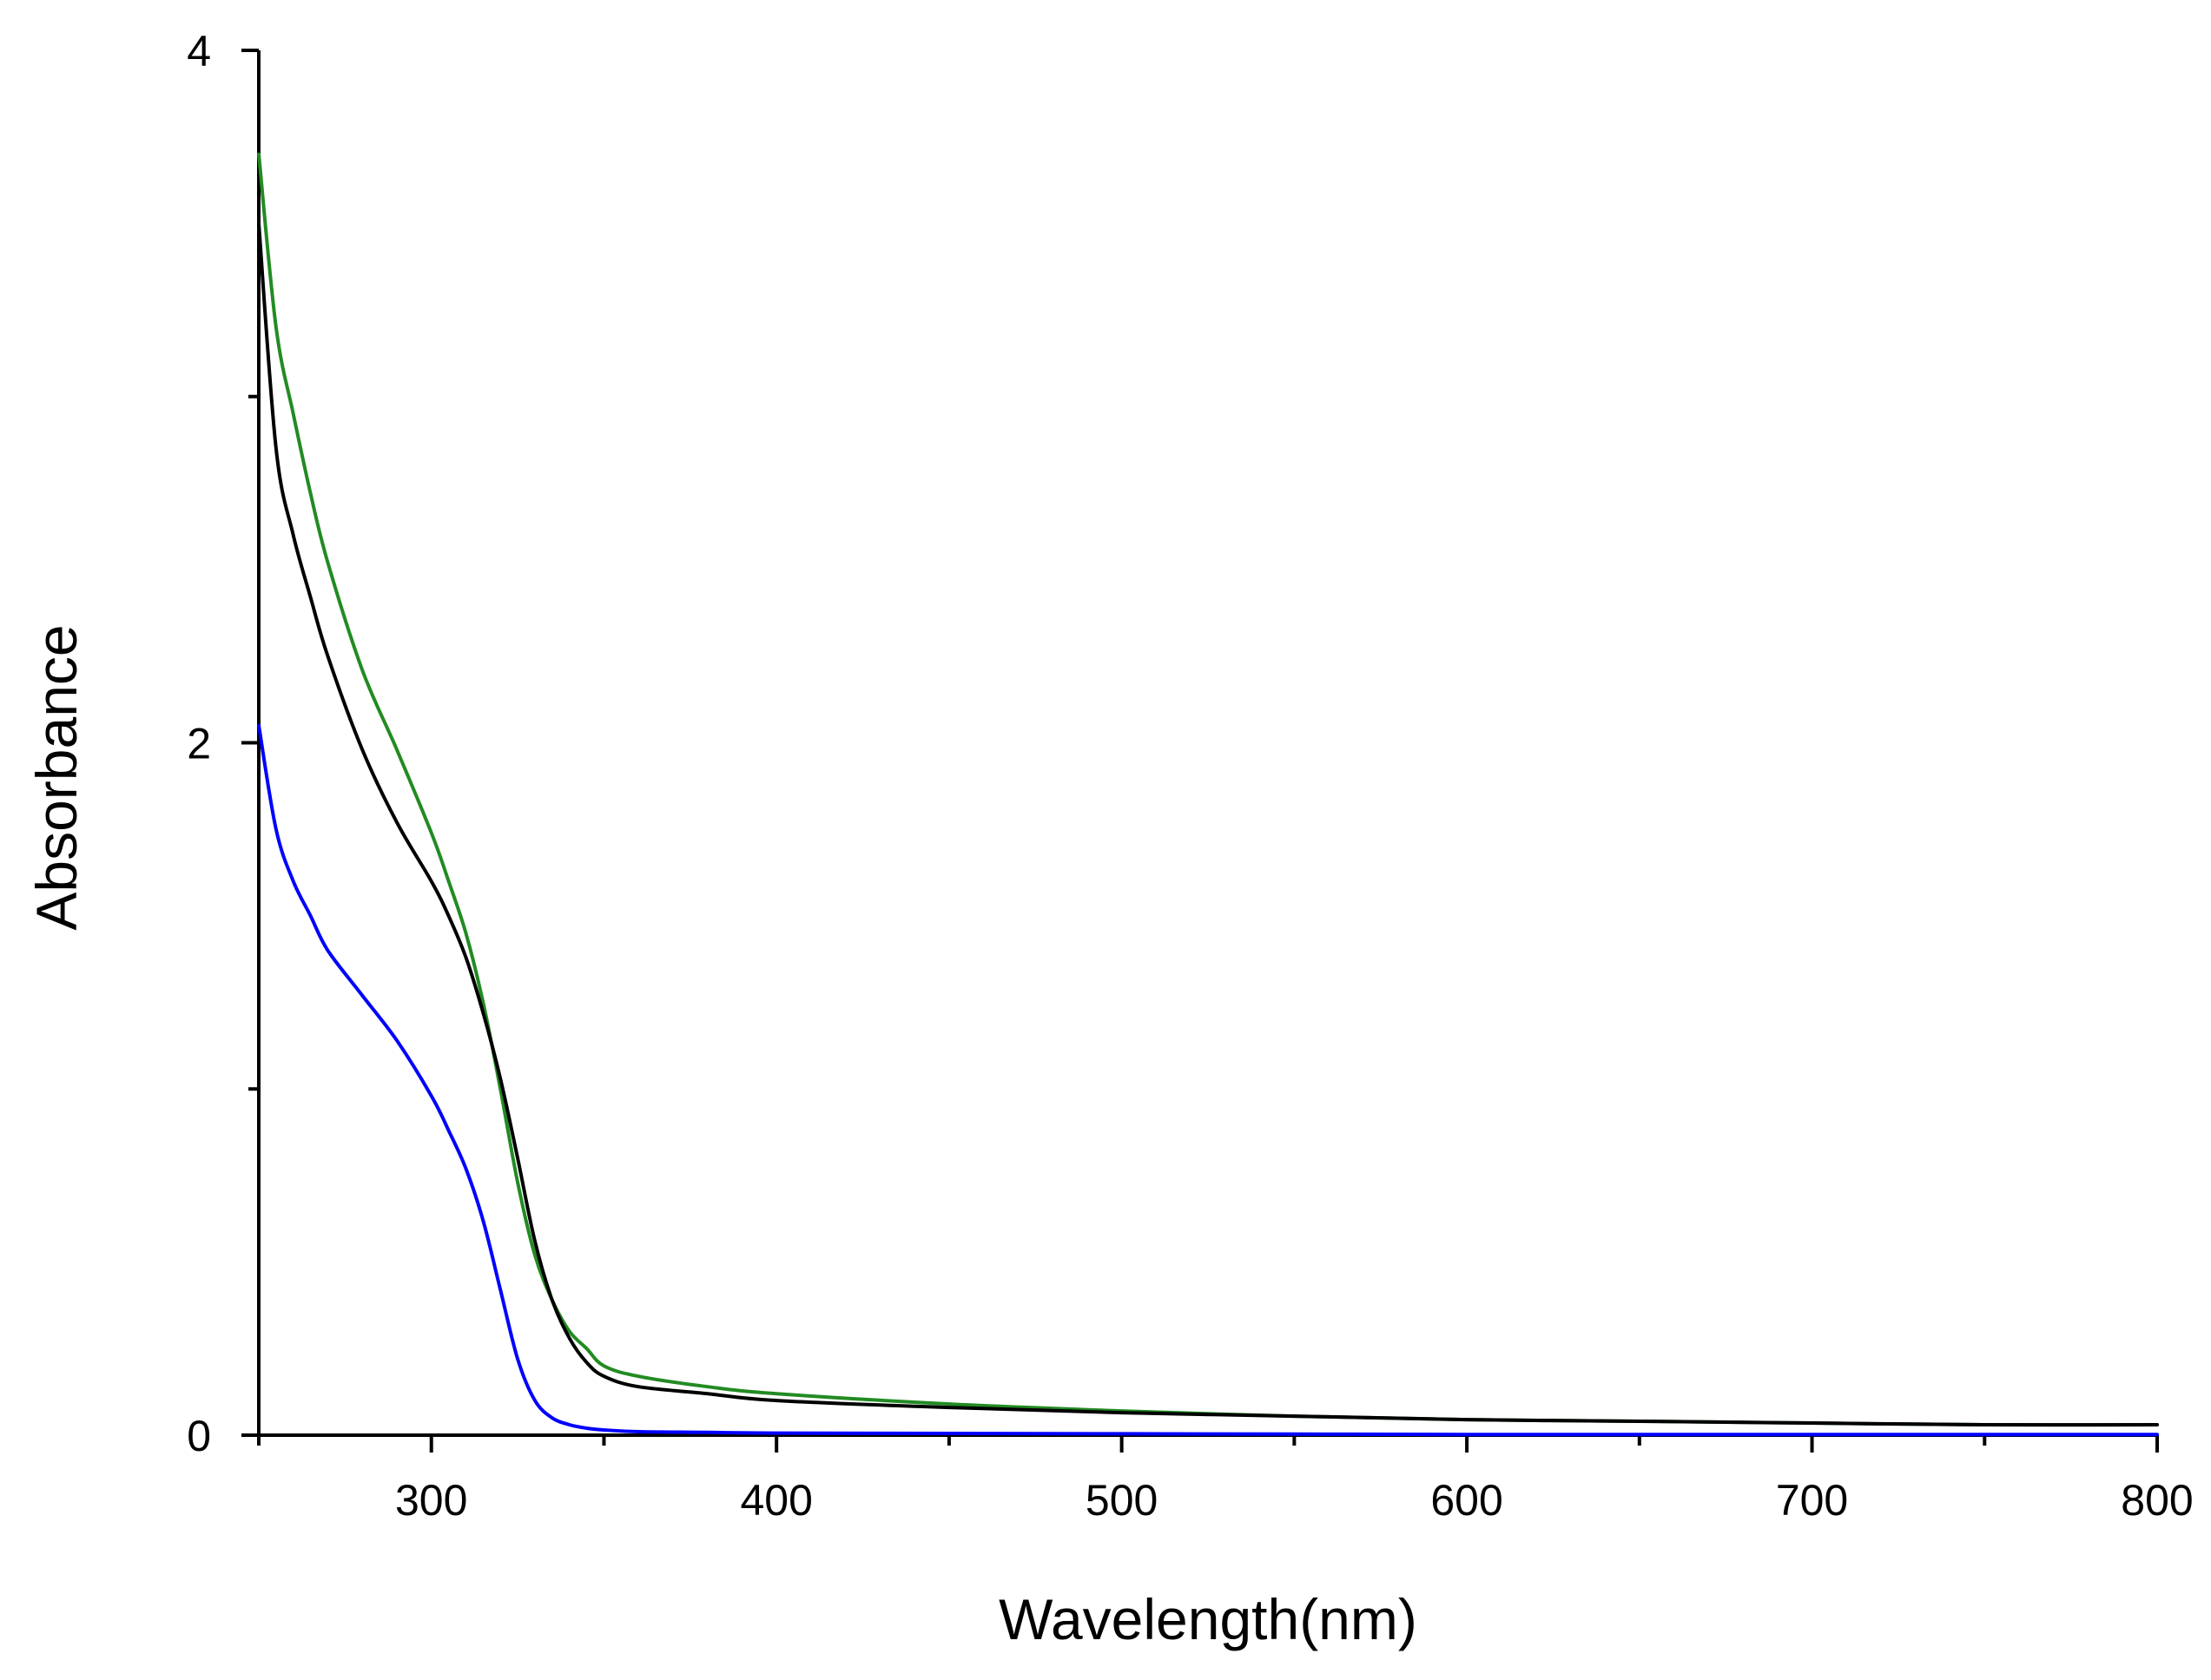  I want to click on y-tick-label: 4, so click(199, 51).